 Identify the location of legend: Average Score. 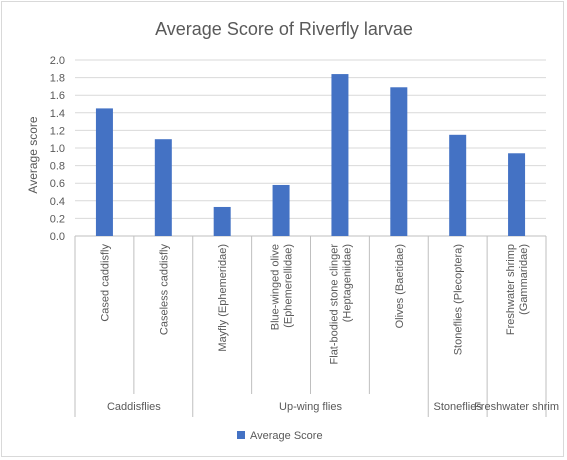
(280, 436).